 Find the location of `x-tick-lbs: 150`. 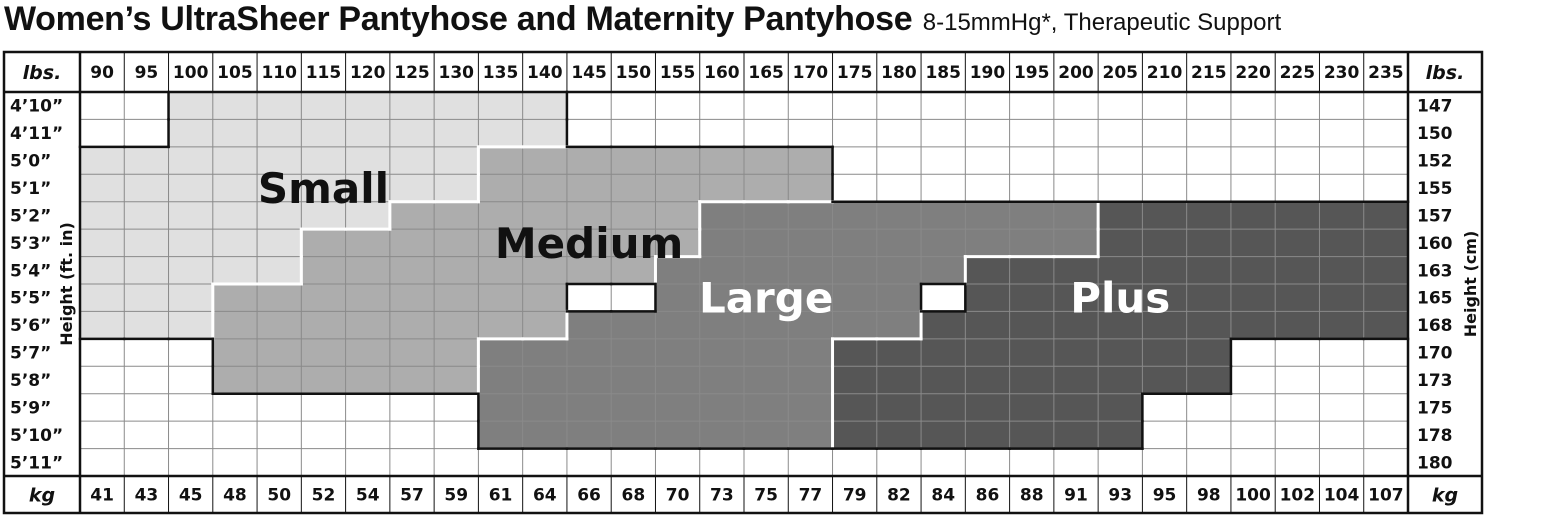

x-tick-lbs: 150 is located at coordinates (634, 73).